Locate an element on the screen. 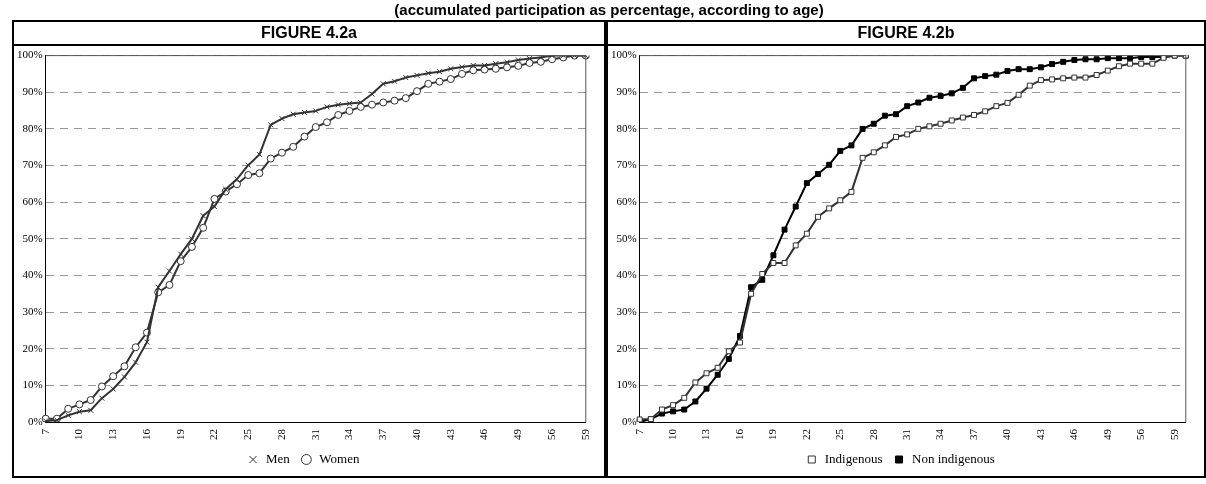  legend-label: Non indigenous is located at coordinates (953, 458).